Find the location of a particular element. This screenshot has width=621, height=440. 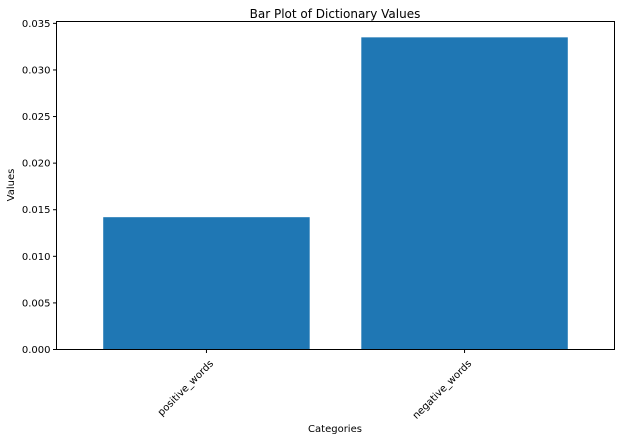

y-tick-label: 0.020 is located at coordinates (36, 164).